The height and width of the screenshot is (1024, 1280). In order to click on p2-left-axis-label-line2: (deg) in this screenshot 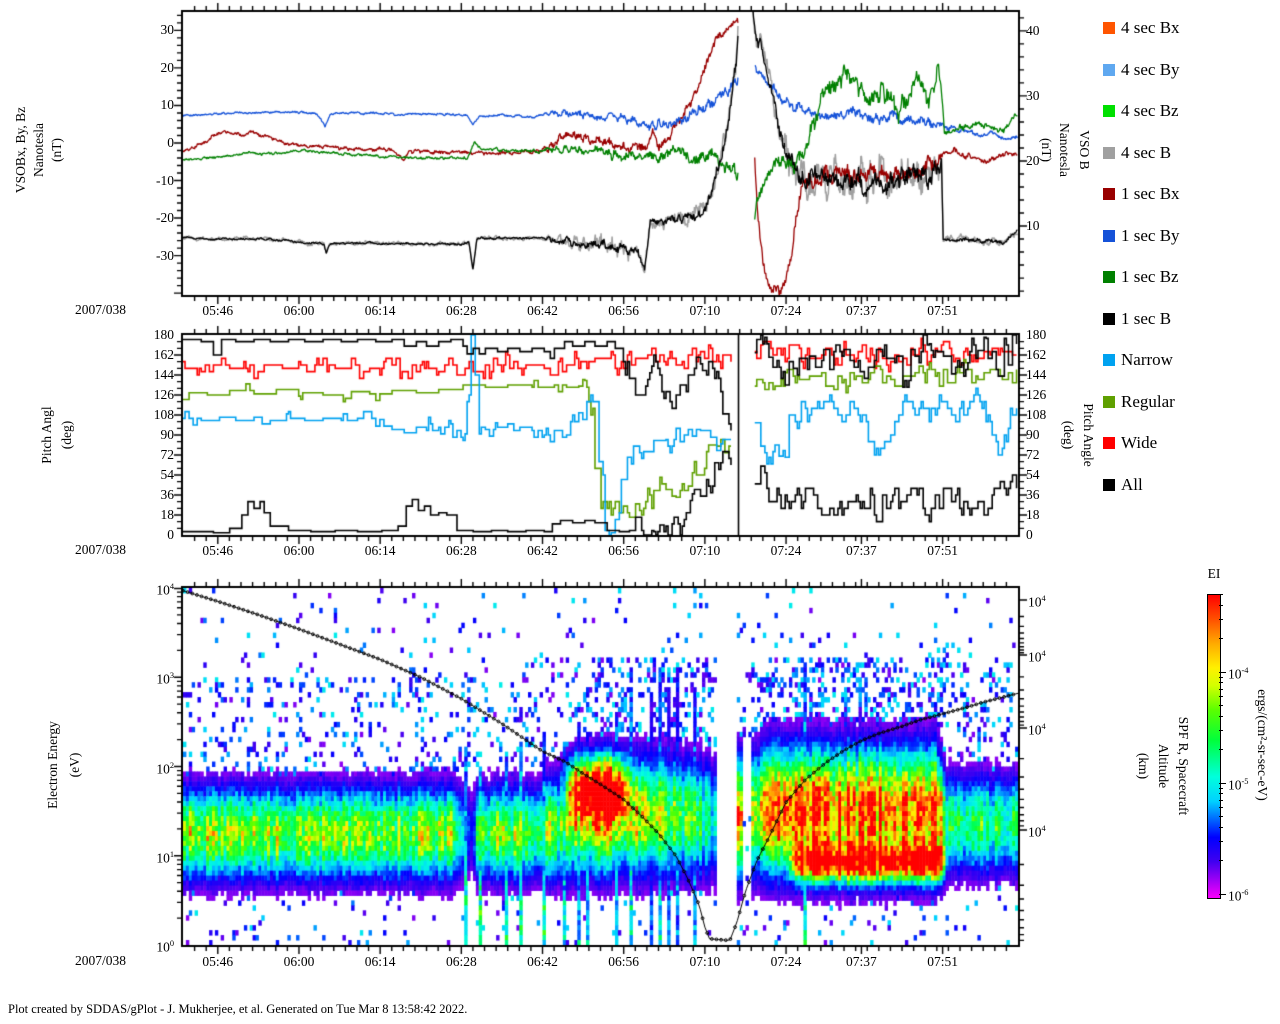, I will do `click(66, 435)`.